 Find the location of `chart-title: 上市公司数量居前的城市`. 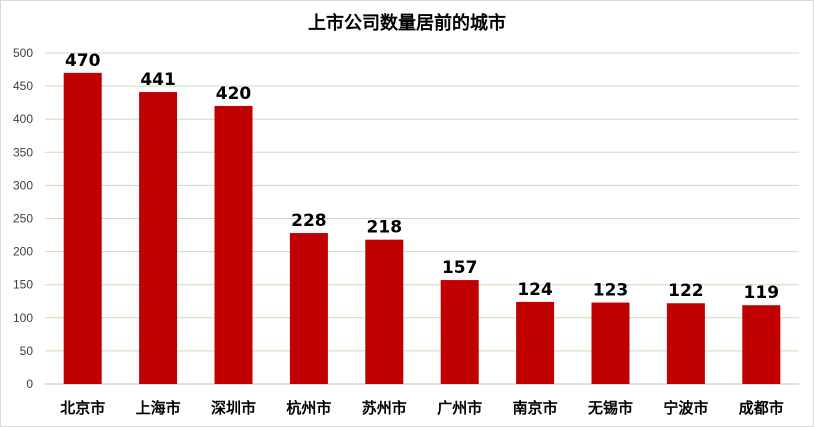

chart-title: 上市公司数量居前的城市 is located at coordinates (407, 23).